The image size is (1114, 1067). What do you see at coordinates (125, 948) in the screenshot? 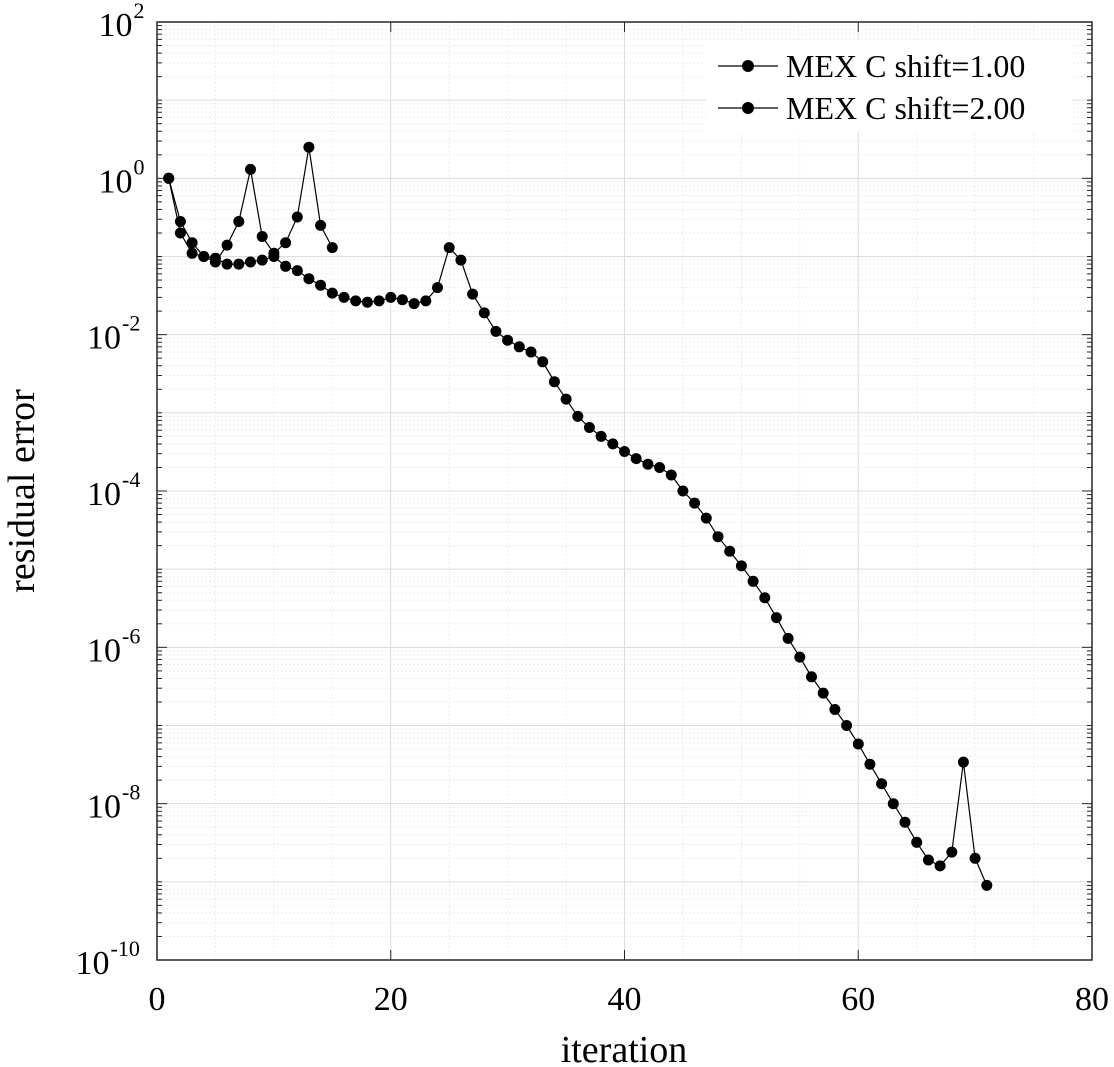
I see `y-tick-exponent: -10` at bounding box center [125, 948].